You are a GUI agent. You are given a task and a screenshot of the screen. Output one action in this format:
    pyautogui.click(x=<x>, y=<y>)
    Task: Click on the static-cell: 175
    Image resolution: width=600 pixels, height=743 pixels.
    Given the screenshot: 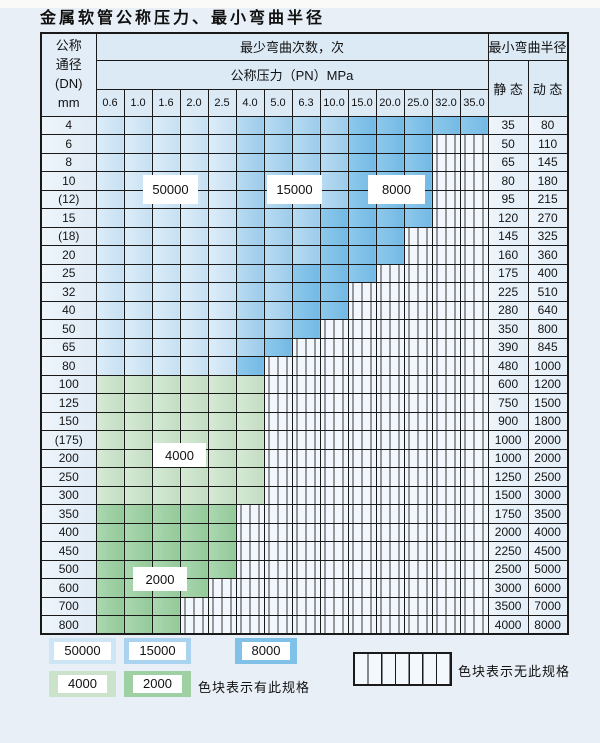 What is the action you would take?
    pyautogui.click(x=508, y=273)
    